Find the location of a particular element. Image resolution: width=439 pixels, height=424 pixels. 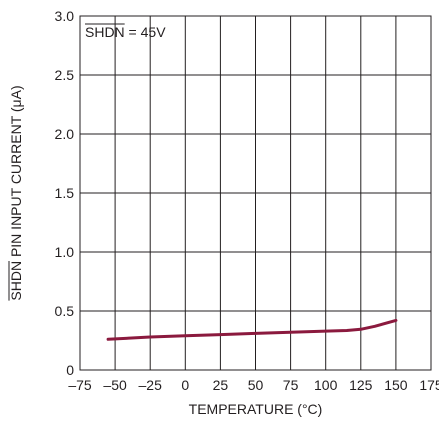

series-line is located at coordinates (252, 329).